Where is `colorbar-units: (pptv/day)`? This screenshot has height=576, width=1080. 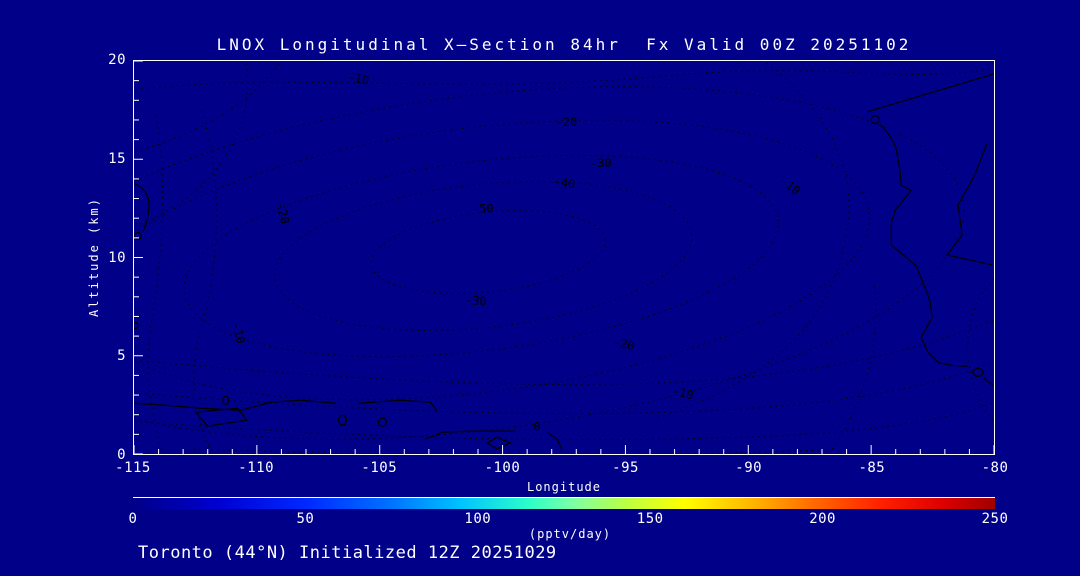 colorbar-units: (pptv/day) is located at coordinates (570, 534).